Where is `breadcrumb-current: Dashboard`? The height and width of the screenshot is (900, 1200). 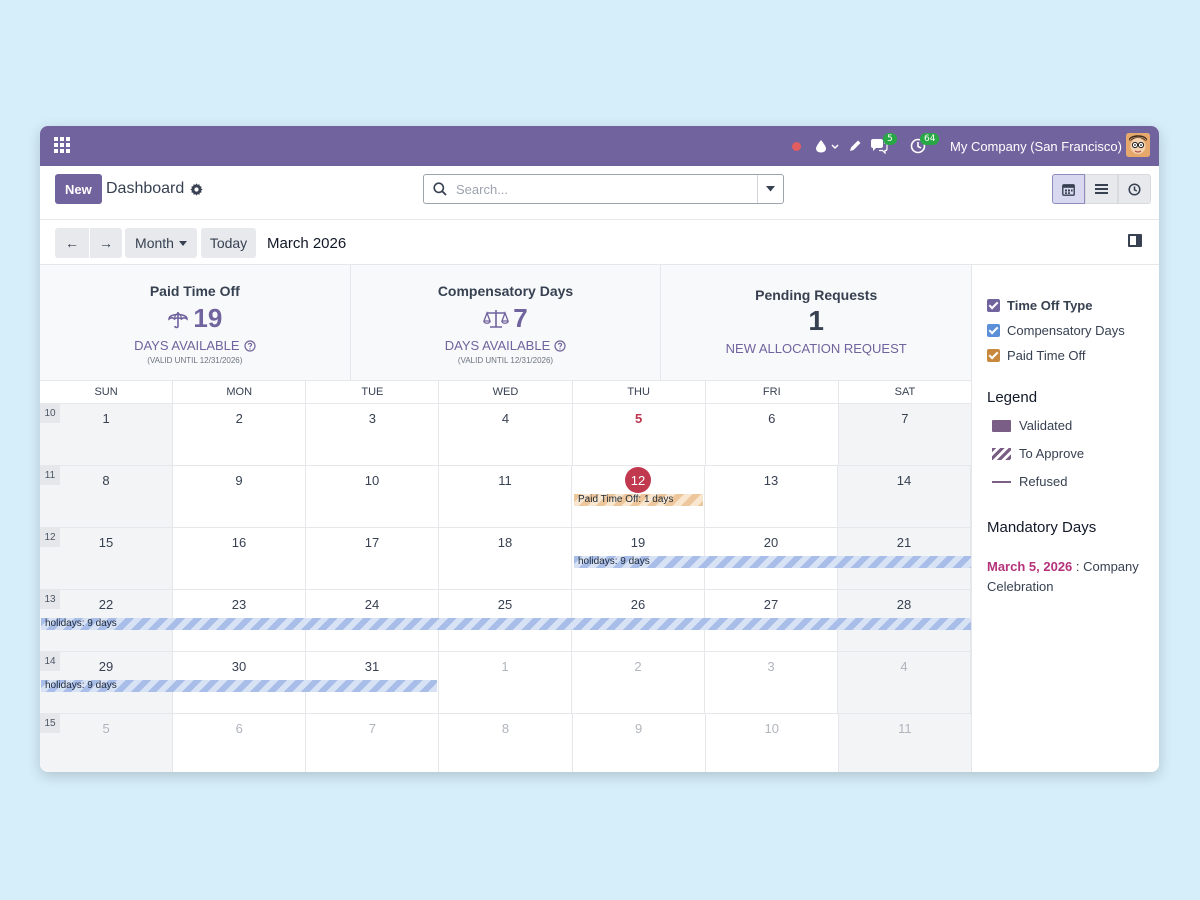 breadcrumb-current: Dashboard is located at coordinates (145, 188).